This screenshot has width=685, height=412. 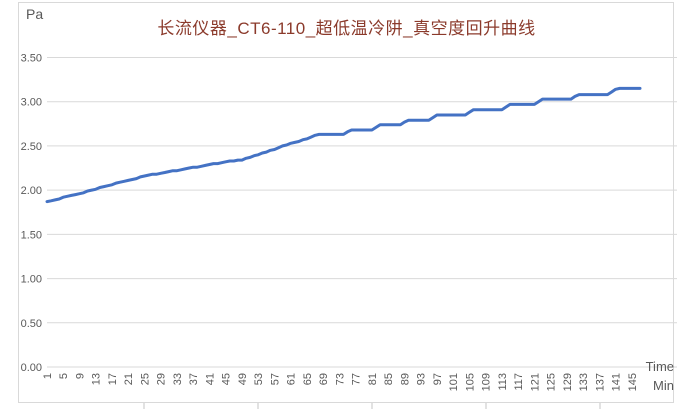 I want to click on y-tick-label: 1.00, so click(x=31, y=280).